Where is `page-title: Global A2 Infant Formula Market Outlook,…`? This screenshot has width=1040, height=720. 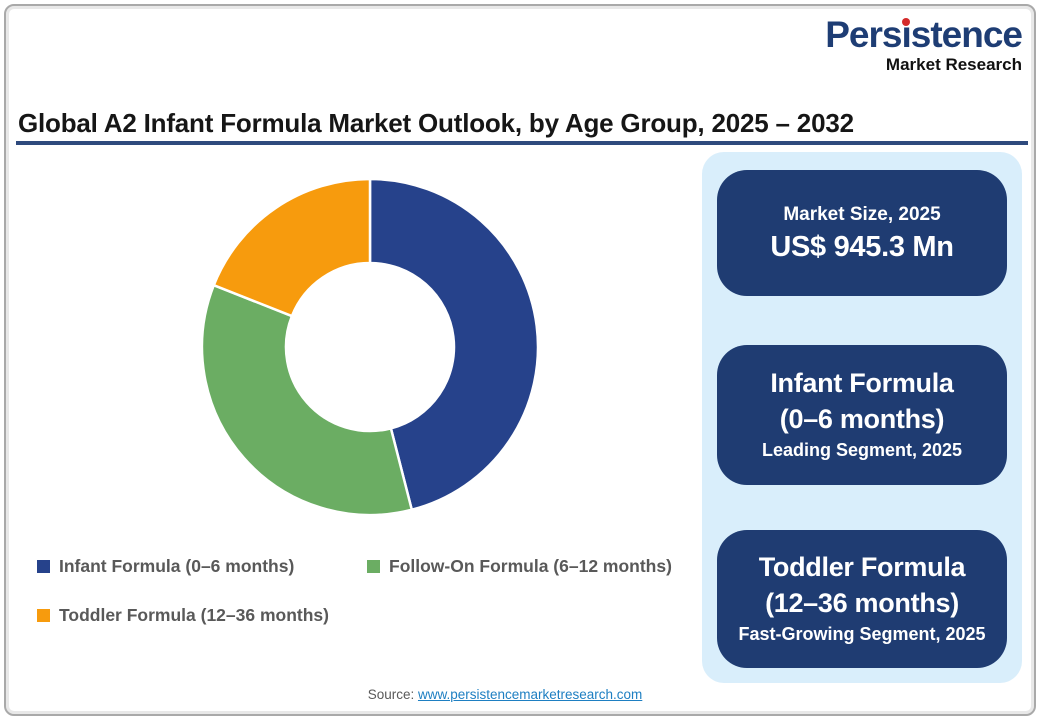 page-title: Global A2 Infant Formula Market Outlook,… is located at coordinates (436, 123).